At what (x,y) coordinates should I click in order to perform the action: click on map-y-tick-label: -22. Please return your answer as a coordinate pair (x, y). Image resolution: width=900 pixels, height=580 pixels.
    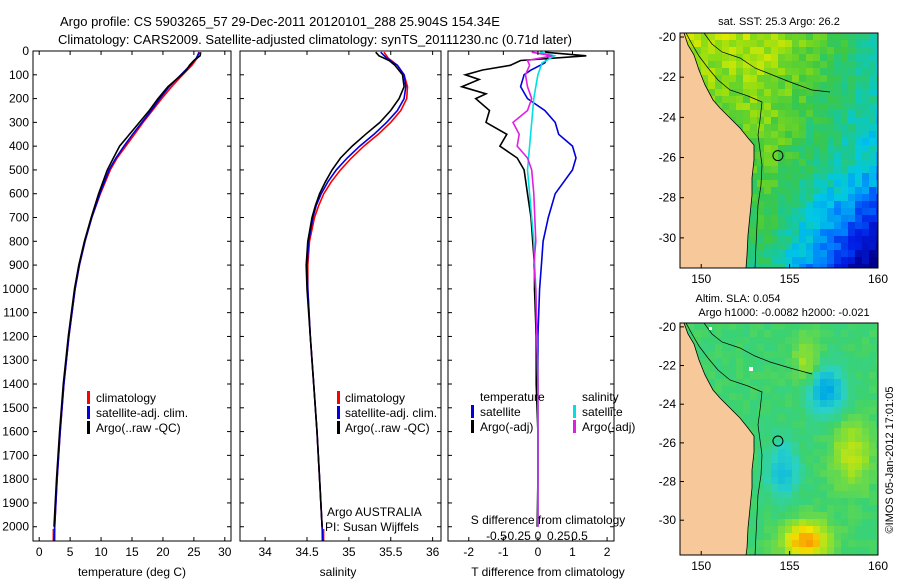
    Looking at the image, I should click on (668, 77).